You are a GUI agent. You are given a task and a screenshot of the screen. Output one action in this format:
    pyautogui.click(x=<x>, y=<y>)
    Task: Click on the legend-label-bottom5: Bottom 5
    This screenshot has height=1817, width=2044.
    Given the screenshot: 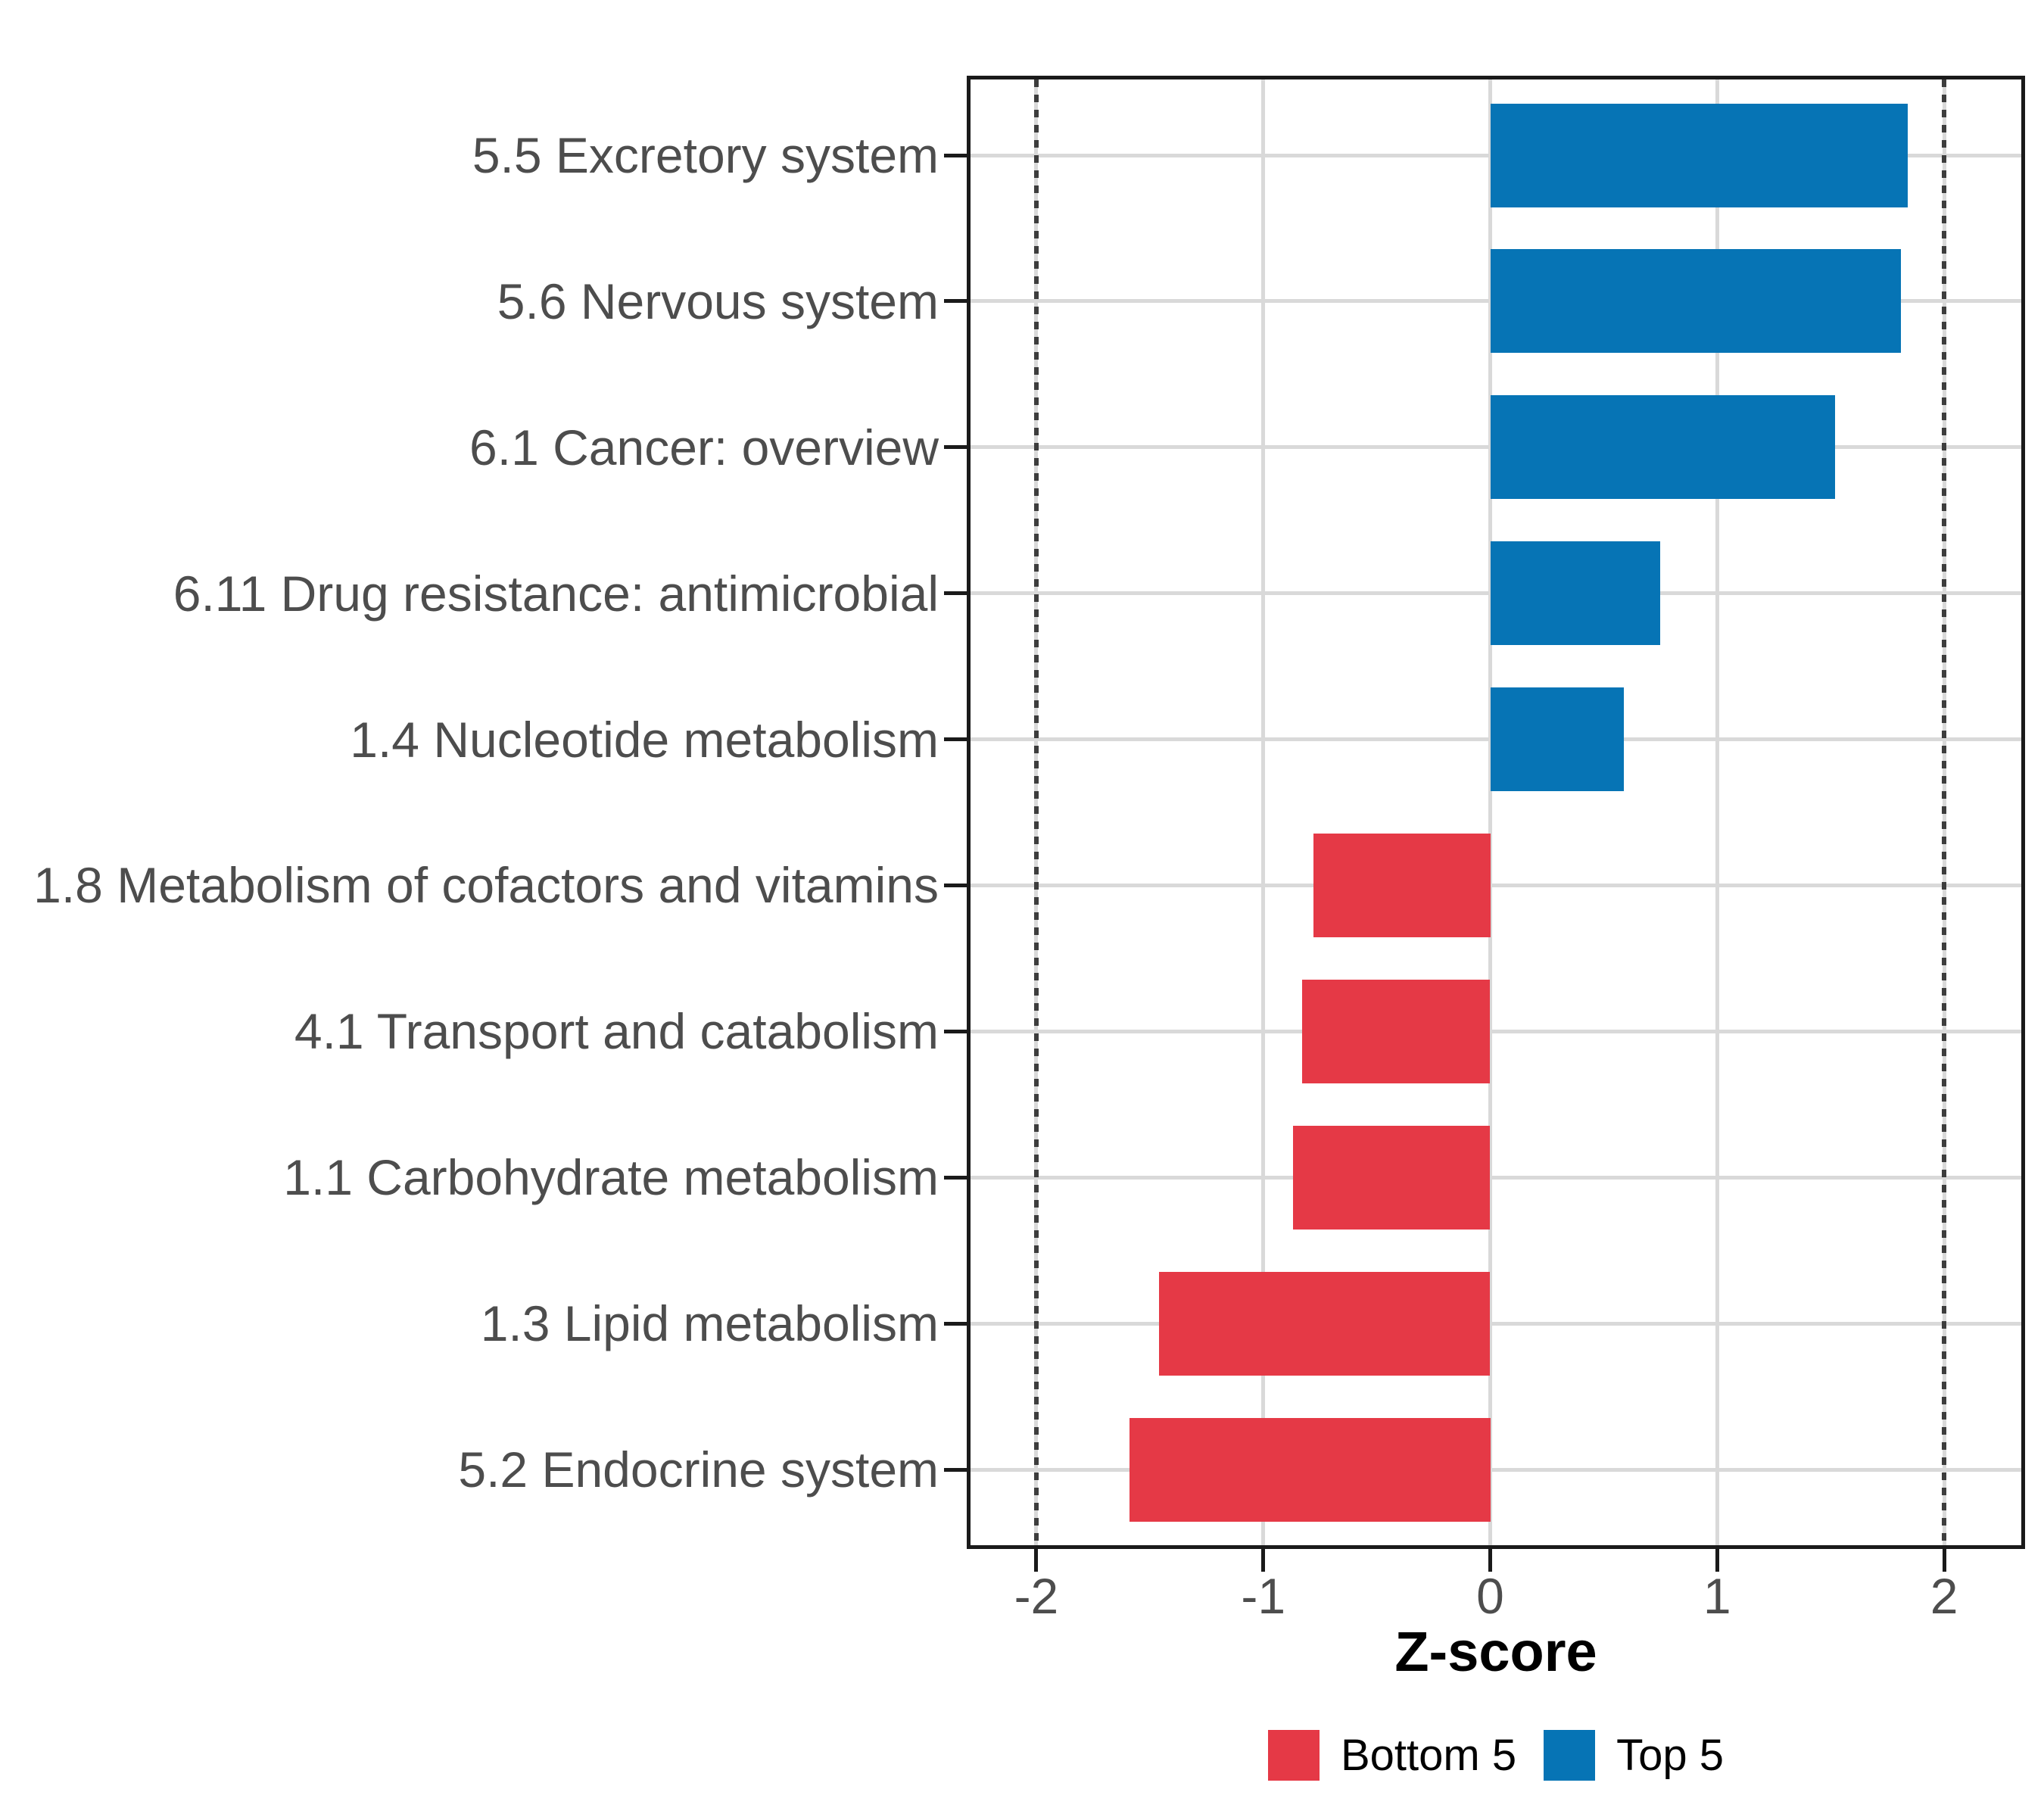 What is the action you would take?
    pyautogui.click(x=1428, y=1755)
    